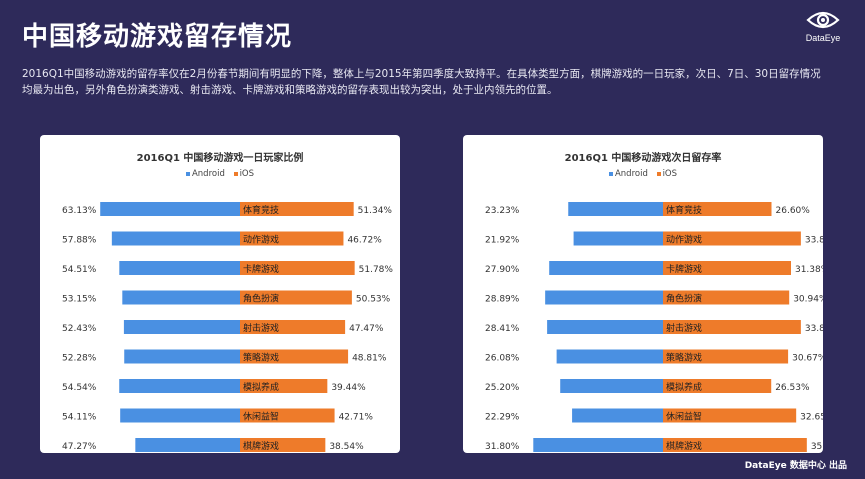  Describe the element at coordinates (795, 466) in the screenshot. I see `footer-credit: DataEye 数据中心 出品` at that location.